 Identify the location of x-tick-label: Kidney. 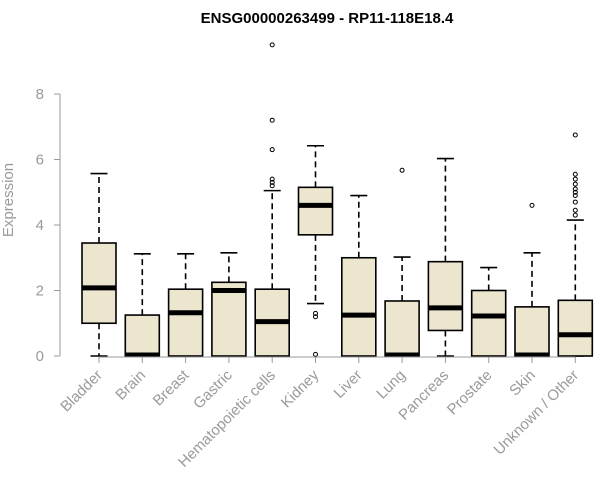
(300, 388).